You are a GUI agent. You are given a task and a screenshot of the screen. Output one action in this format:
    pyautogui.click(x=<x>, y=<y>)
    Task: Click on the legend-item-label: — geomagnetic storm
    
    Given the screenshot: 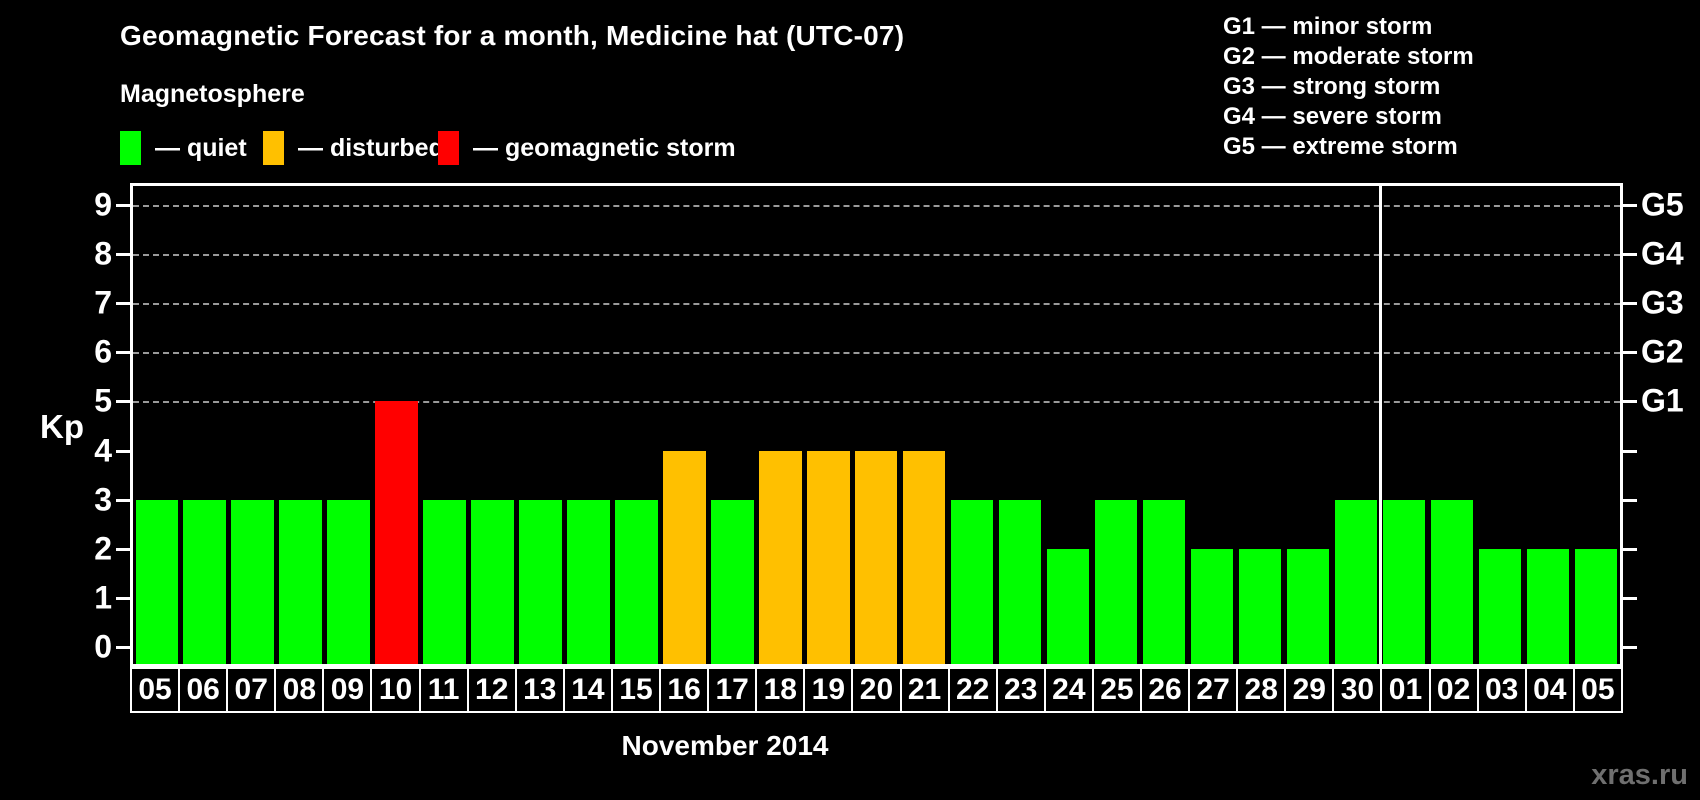 What is the action you would take?
    pyautogui.click(x=604, y=147)
    